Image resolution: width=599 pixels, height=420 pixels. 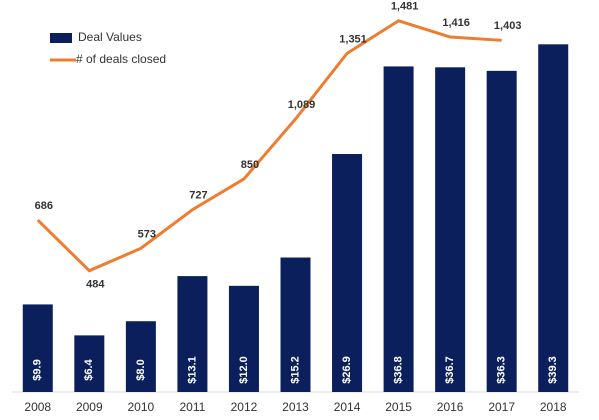 I want to click on x-tick-label: 2012, so click(x=244, y=407).